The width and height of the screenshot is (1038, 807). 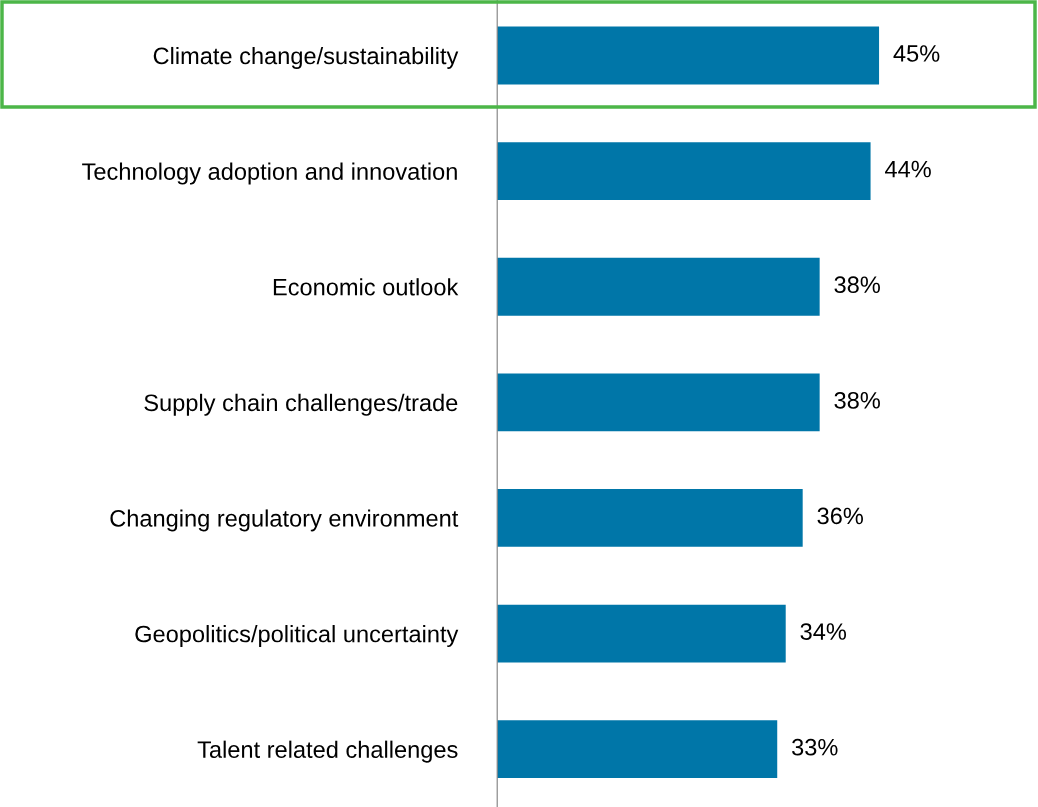 I want to click on y-tick-label: Geopolitics/political uncertainty, so click(x=297, y=636).